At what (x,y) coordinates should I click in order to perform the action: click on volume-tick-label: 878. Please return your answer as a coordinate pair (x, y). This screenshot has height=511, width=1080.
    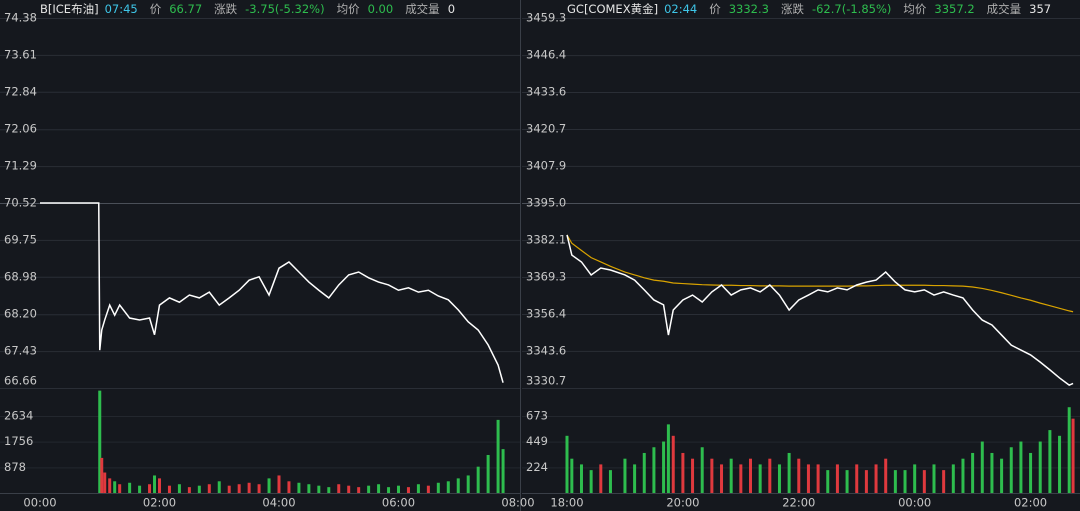
    Looking at the image, I should click on (15, 467).